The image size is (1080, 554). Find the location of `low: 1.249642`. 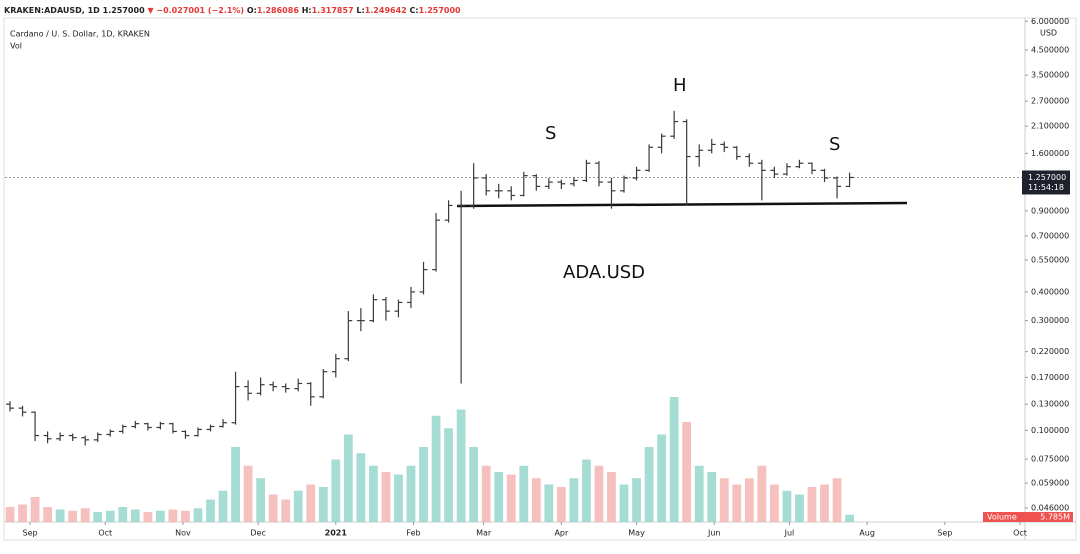

low: 1.249642 is located at coordinates (386, 10).